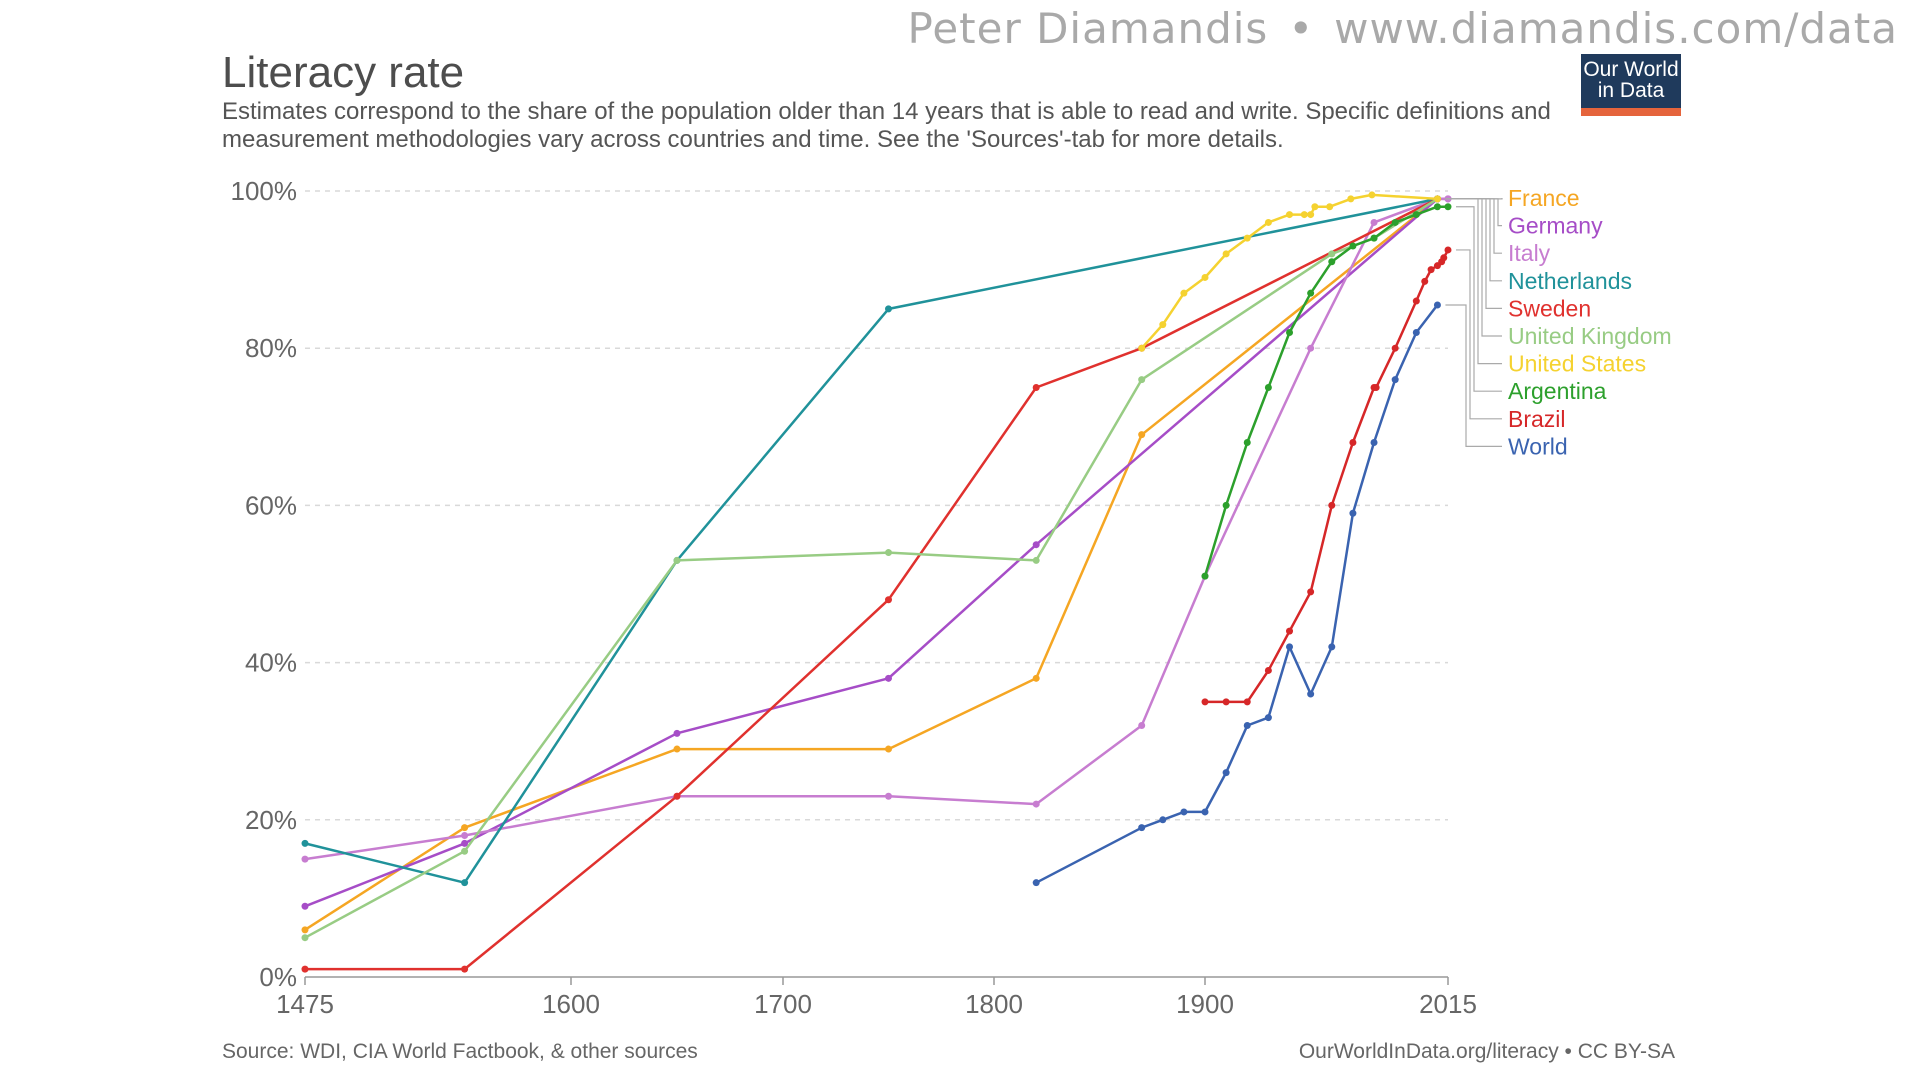  Describe the element at coordinates (1448, 1004) in the screenshot. I see `x-tick-label: 2015` at that location.